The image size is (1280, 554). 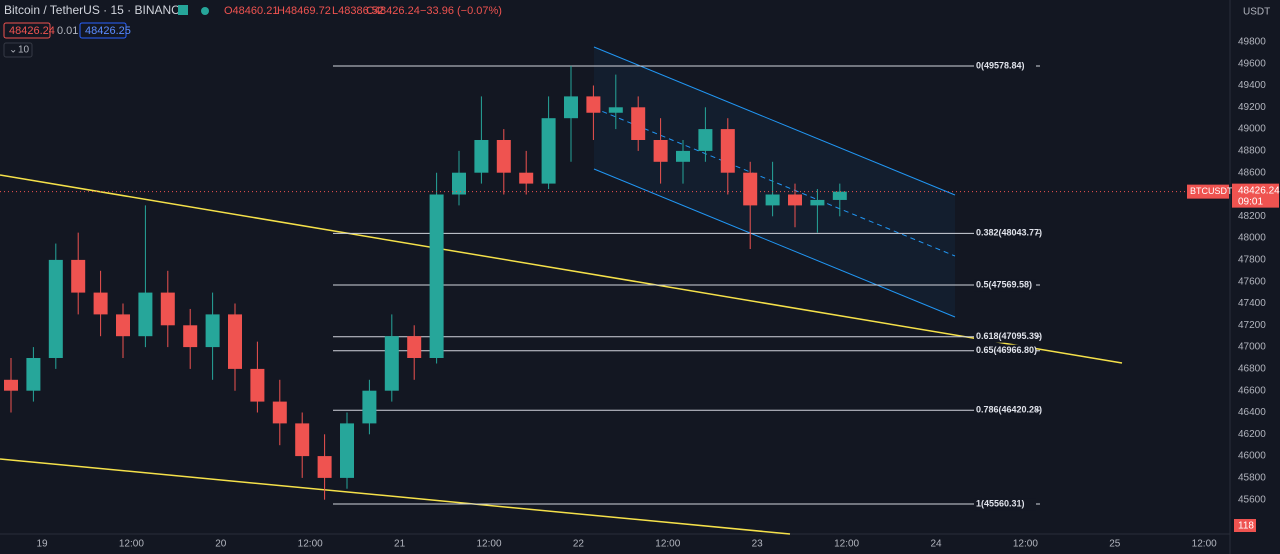 What do you see at coordinates (32, 31) in the screenshot?
I see `bid-price: 48426.24` at bounding box center [32, 31].